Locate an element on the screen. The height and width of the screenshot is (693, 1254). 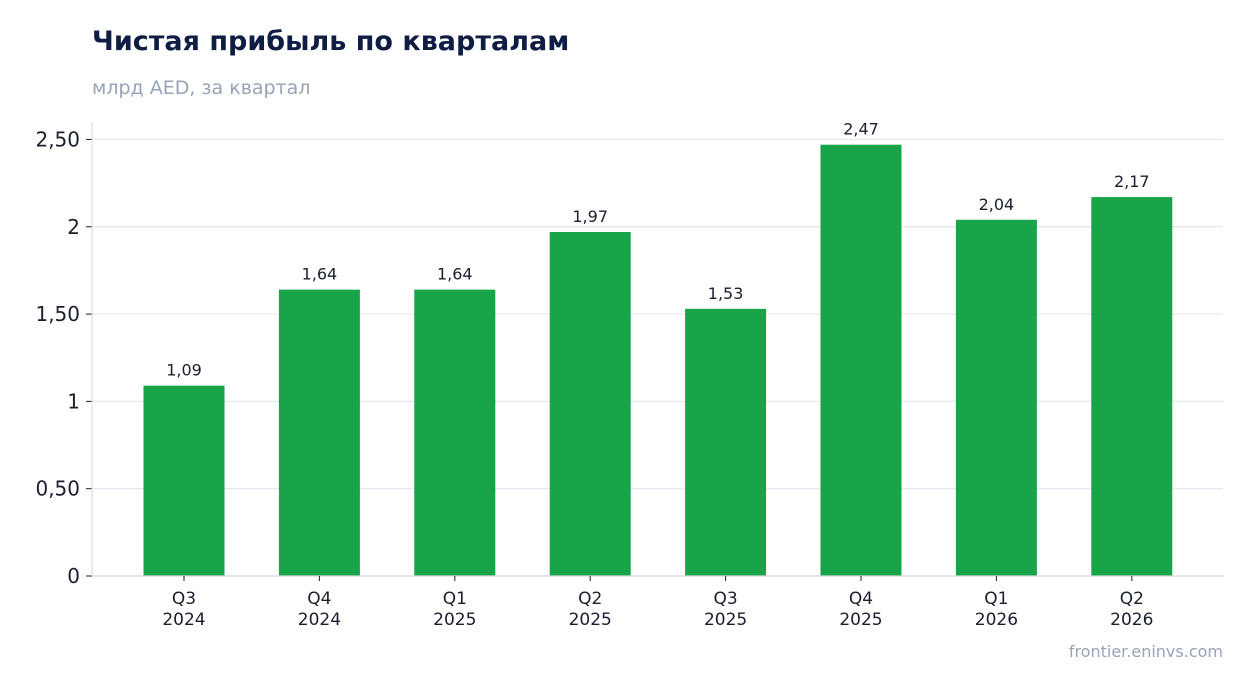
y-tick-label: 2,50 is located at coordinates (57, 139).